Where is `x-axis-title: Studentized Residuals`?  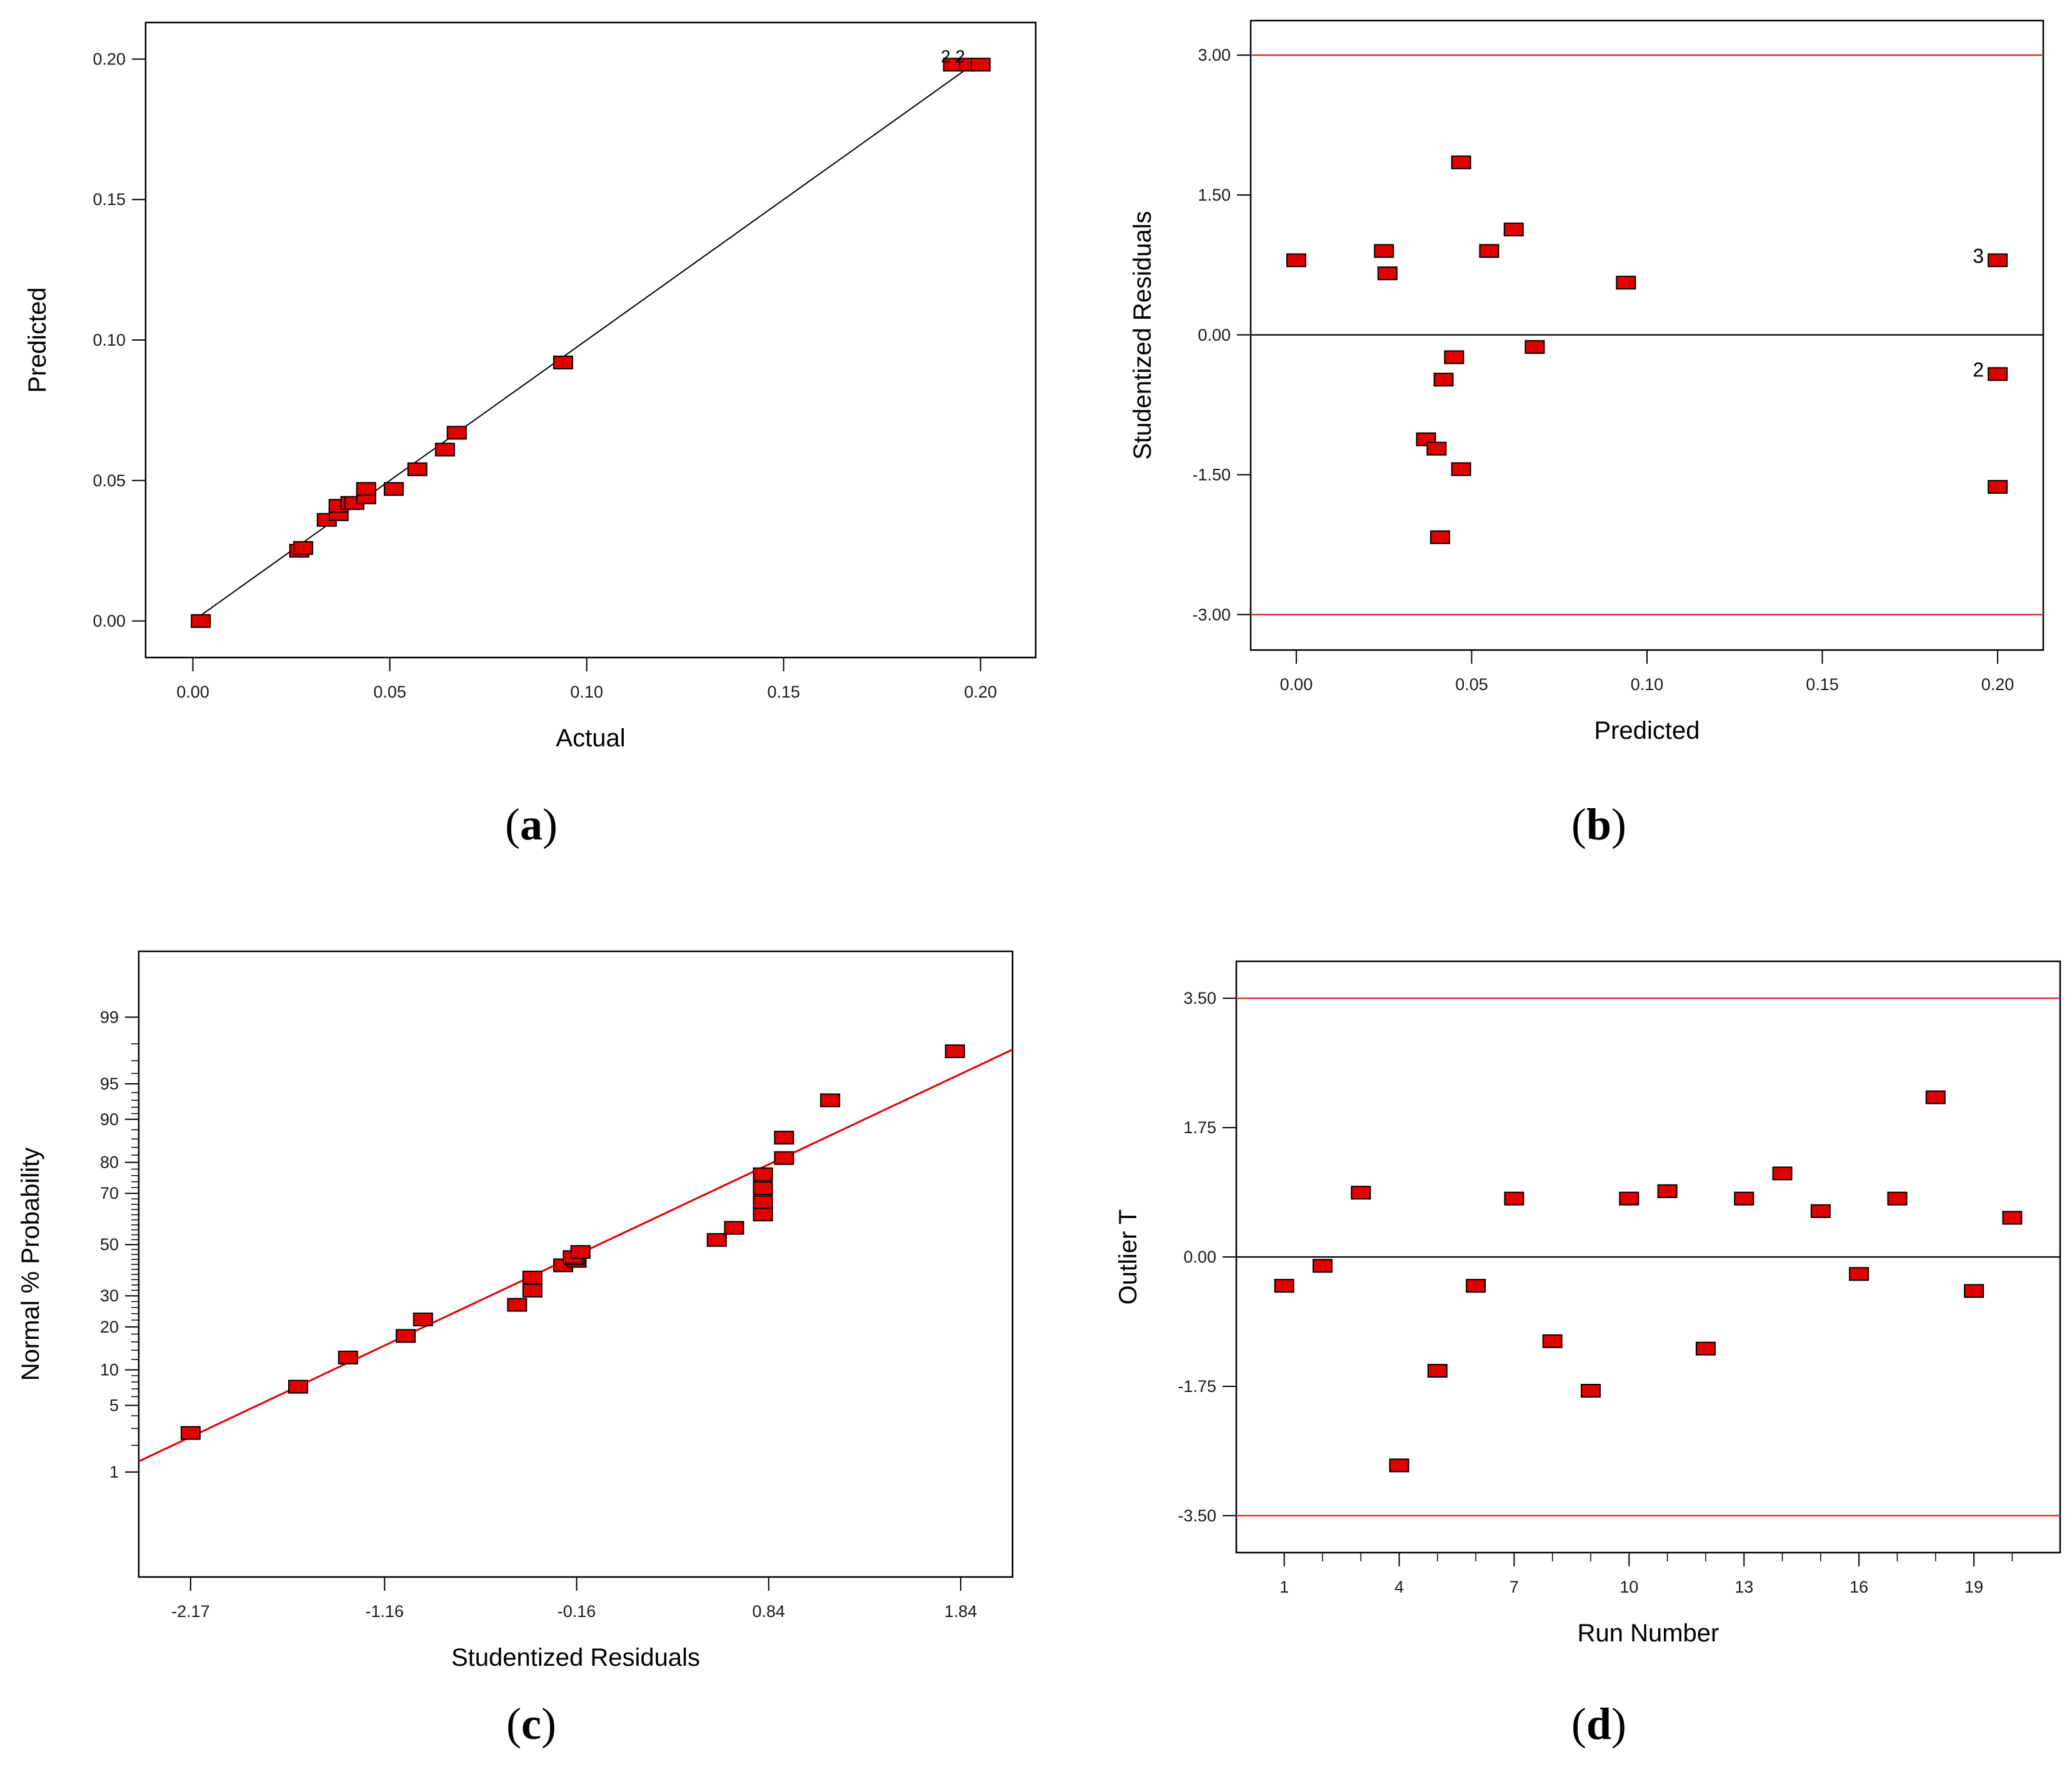 x-axis-title: Studentized Residuals is located at coordinates (575, 1657).